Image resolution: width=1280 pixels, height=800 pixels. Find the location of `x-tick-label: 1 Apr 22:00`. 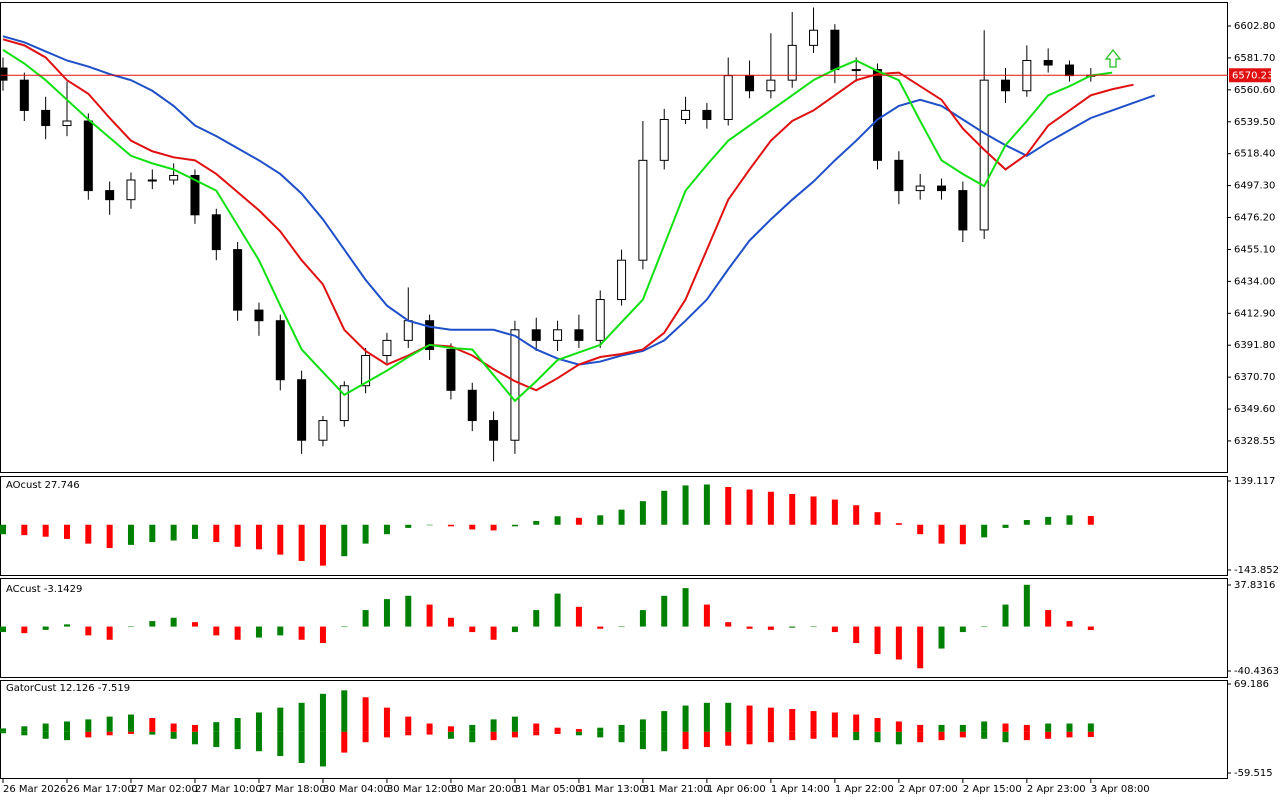

x-tick-label: 1 Apr 22:00 is located at coordinates (864, 789).